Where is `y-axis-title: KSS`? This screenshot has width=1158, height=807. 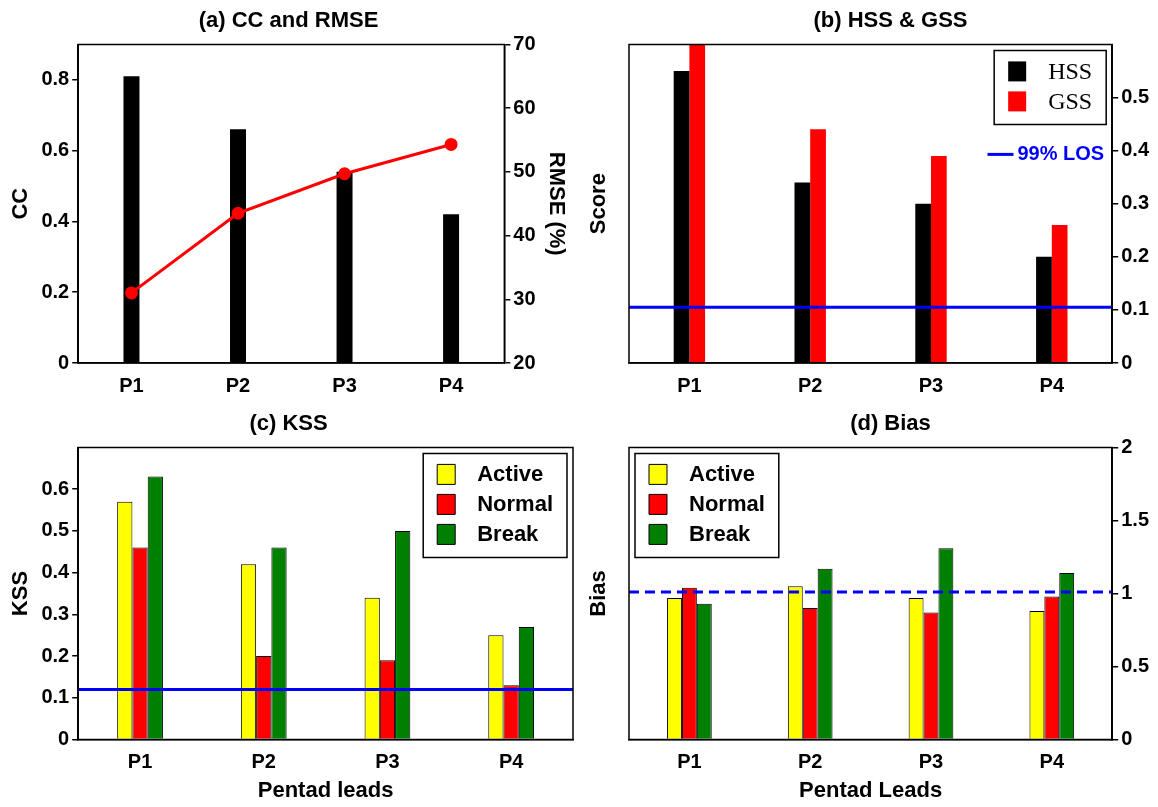 y-axis-title: KSS is located at coordinates (20, 593).